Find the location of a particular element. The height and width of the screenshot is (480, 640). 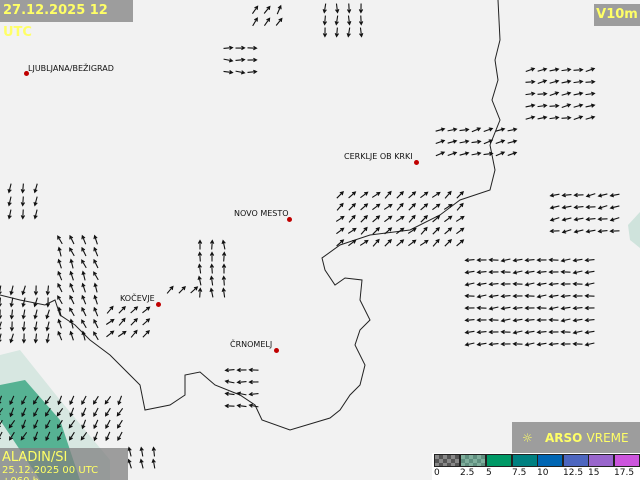

wind-shading-east is located at coordinates (634, 230).